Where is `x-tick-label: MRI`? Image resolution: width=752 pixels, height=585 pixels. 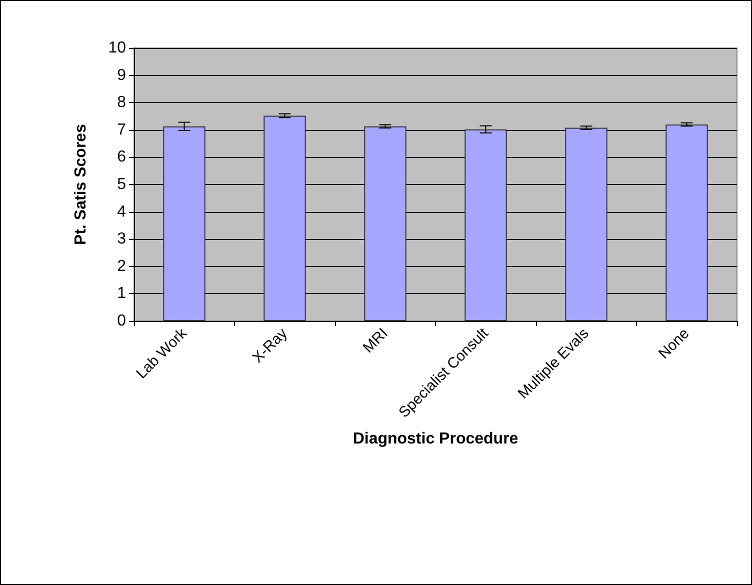
x-tick-label: MRI is located at coordinates (376, 340).